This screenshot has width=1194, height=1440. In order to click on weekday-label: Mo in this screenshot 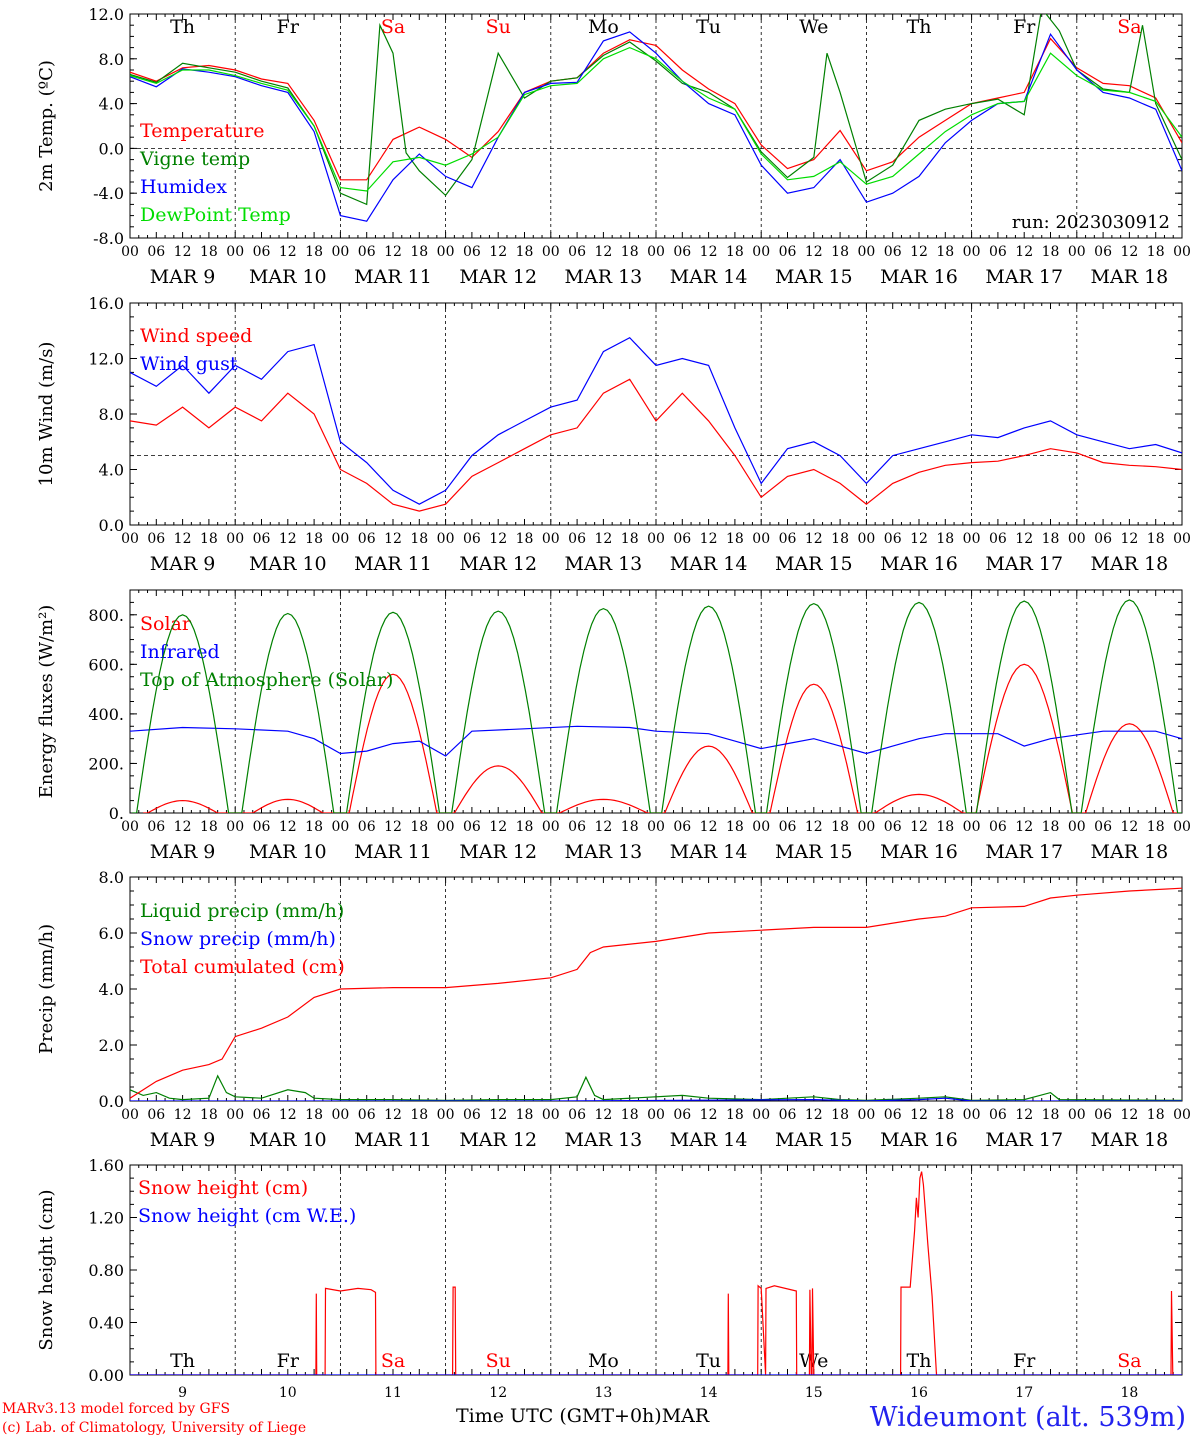, I will do `click(603, 27)`.